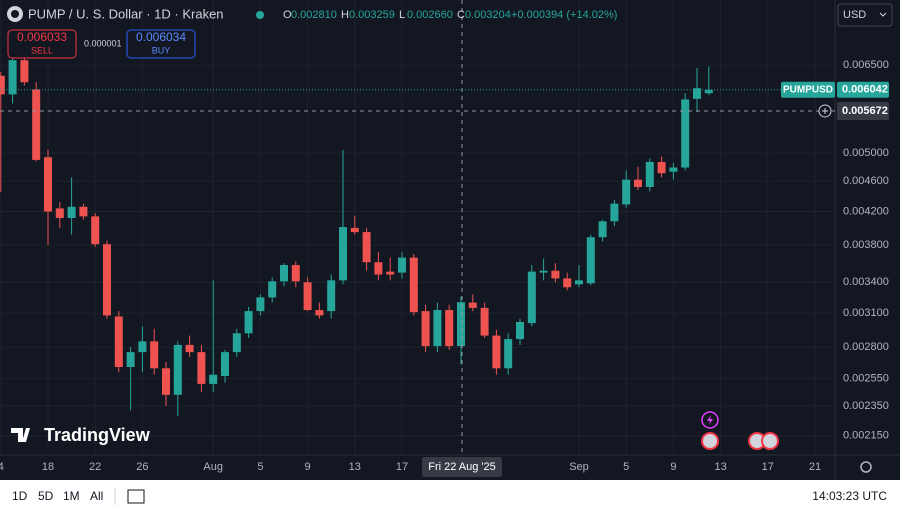 The height and width of the screenshot is (507, 900). Describe the element at coordinates (71, 496) in the screenshot. I see `range-button: 1M` at that location.